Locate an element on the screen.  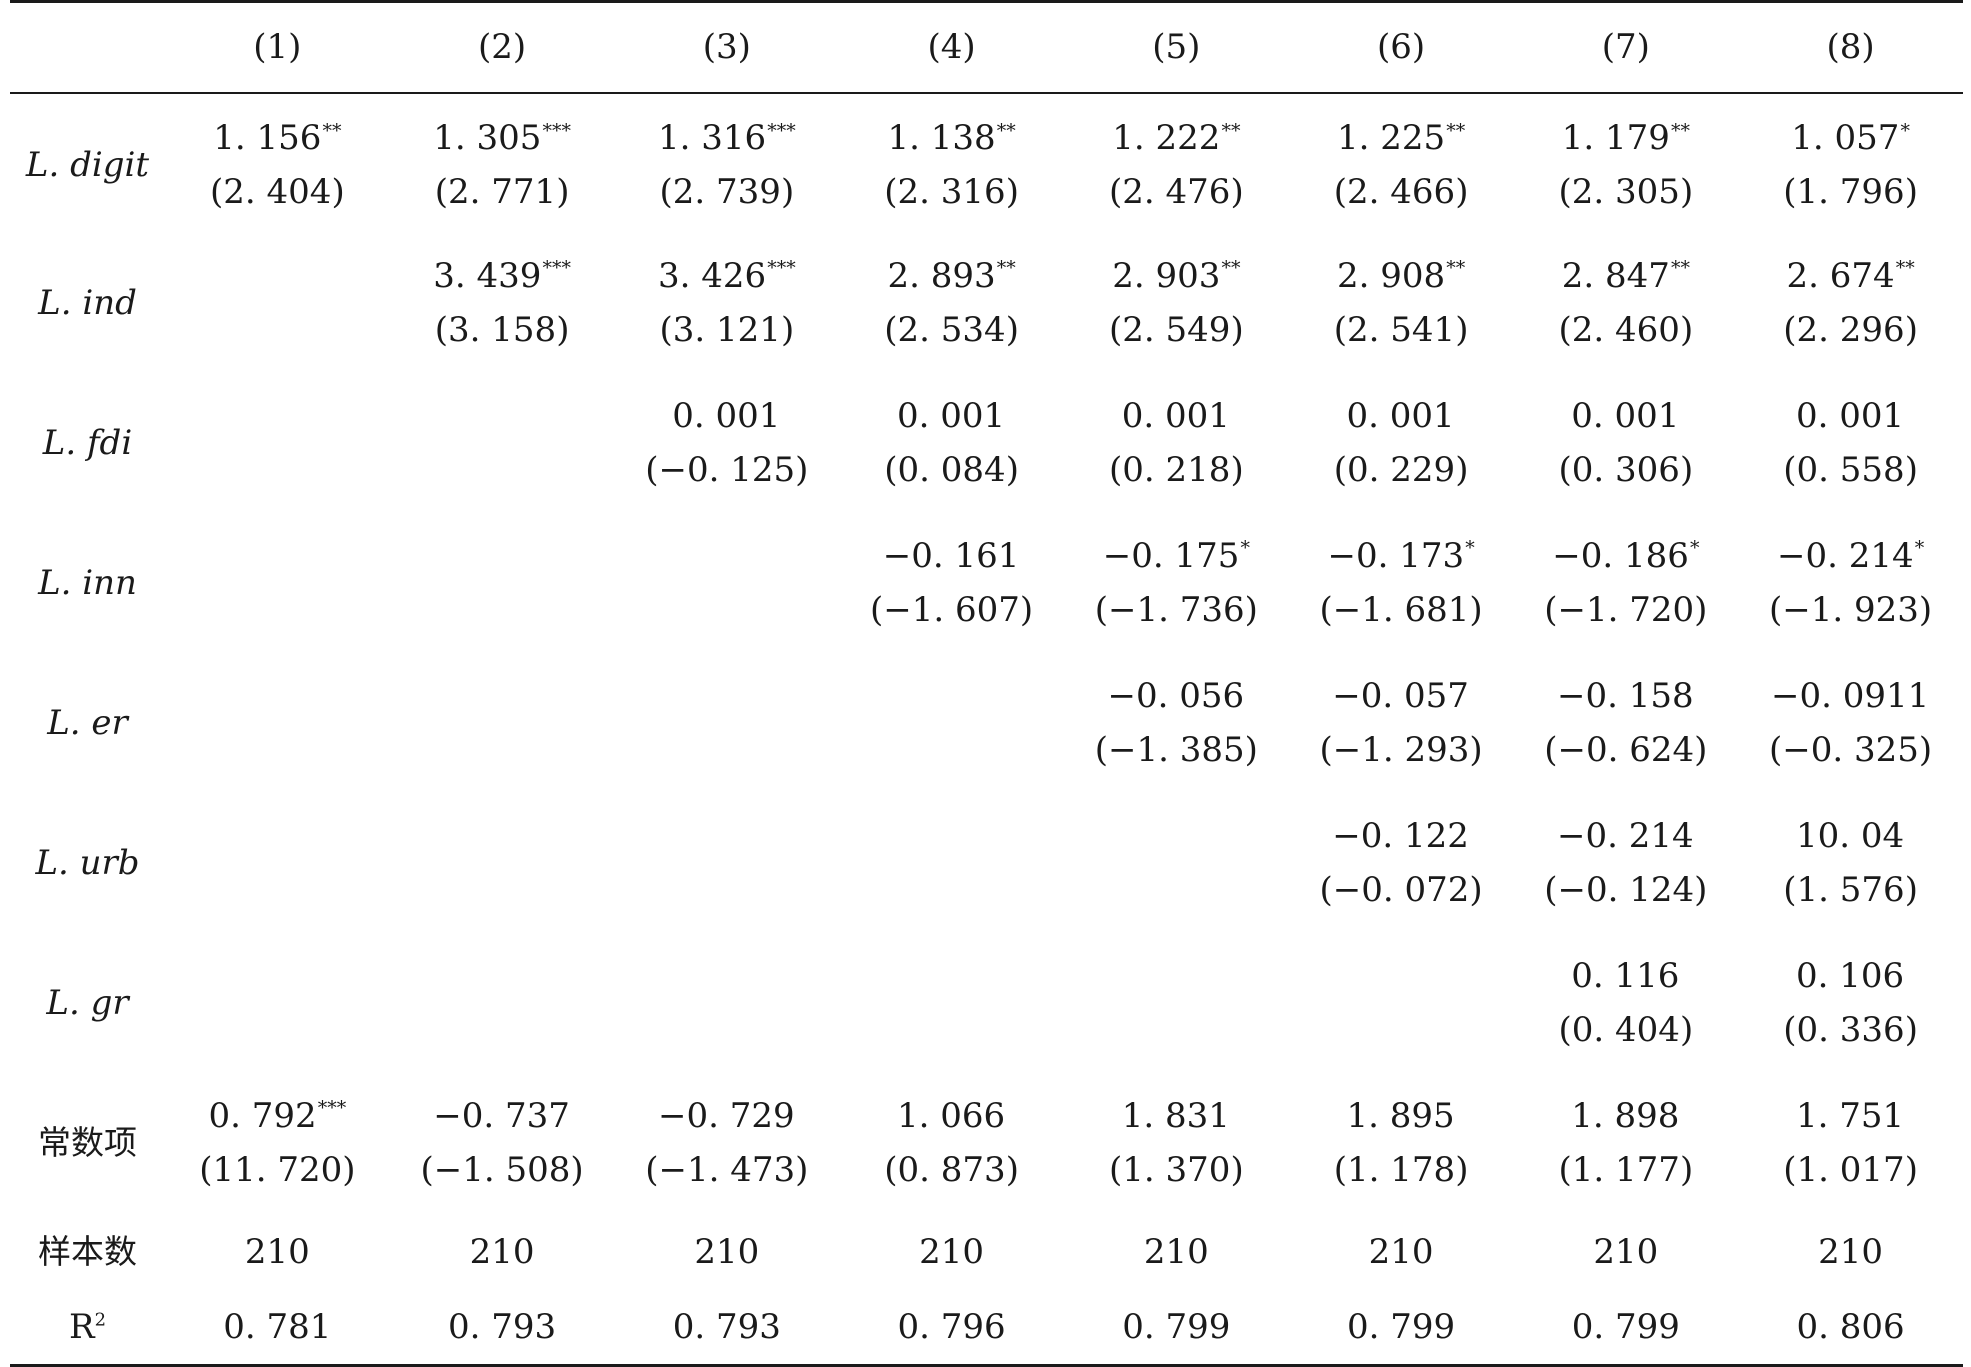
t-statistic: (−1. 473) is located at coordinates (727, 1169).